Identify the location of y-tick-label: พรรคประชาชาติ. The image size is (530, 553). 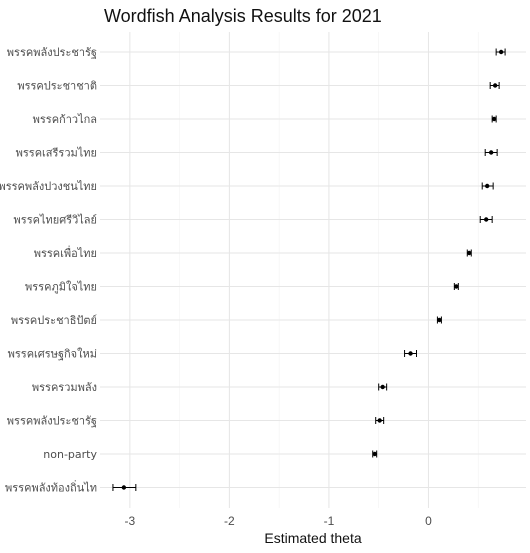
(57, 86).